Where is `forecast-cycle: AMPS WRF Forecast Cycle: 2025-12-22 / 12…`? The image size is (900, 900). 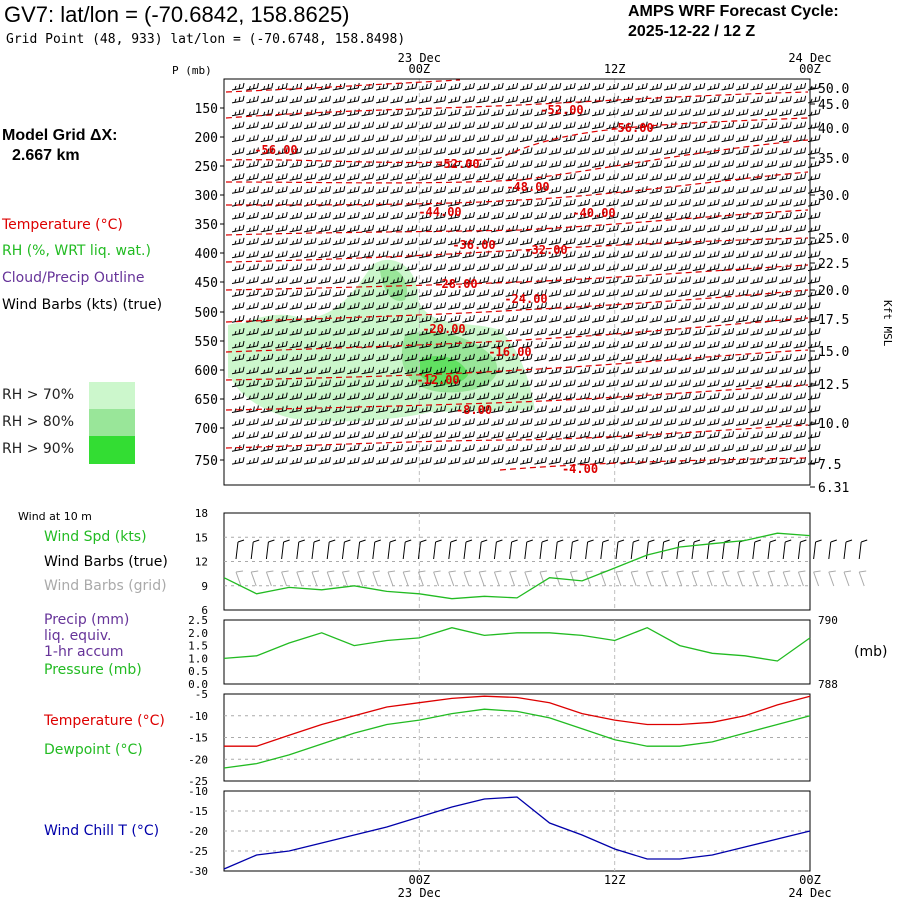
forecast-cycle: AMPS WRF Forecast Cycle: 2025-12-22 / 12… is located at coordinates (733, 22).